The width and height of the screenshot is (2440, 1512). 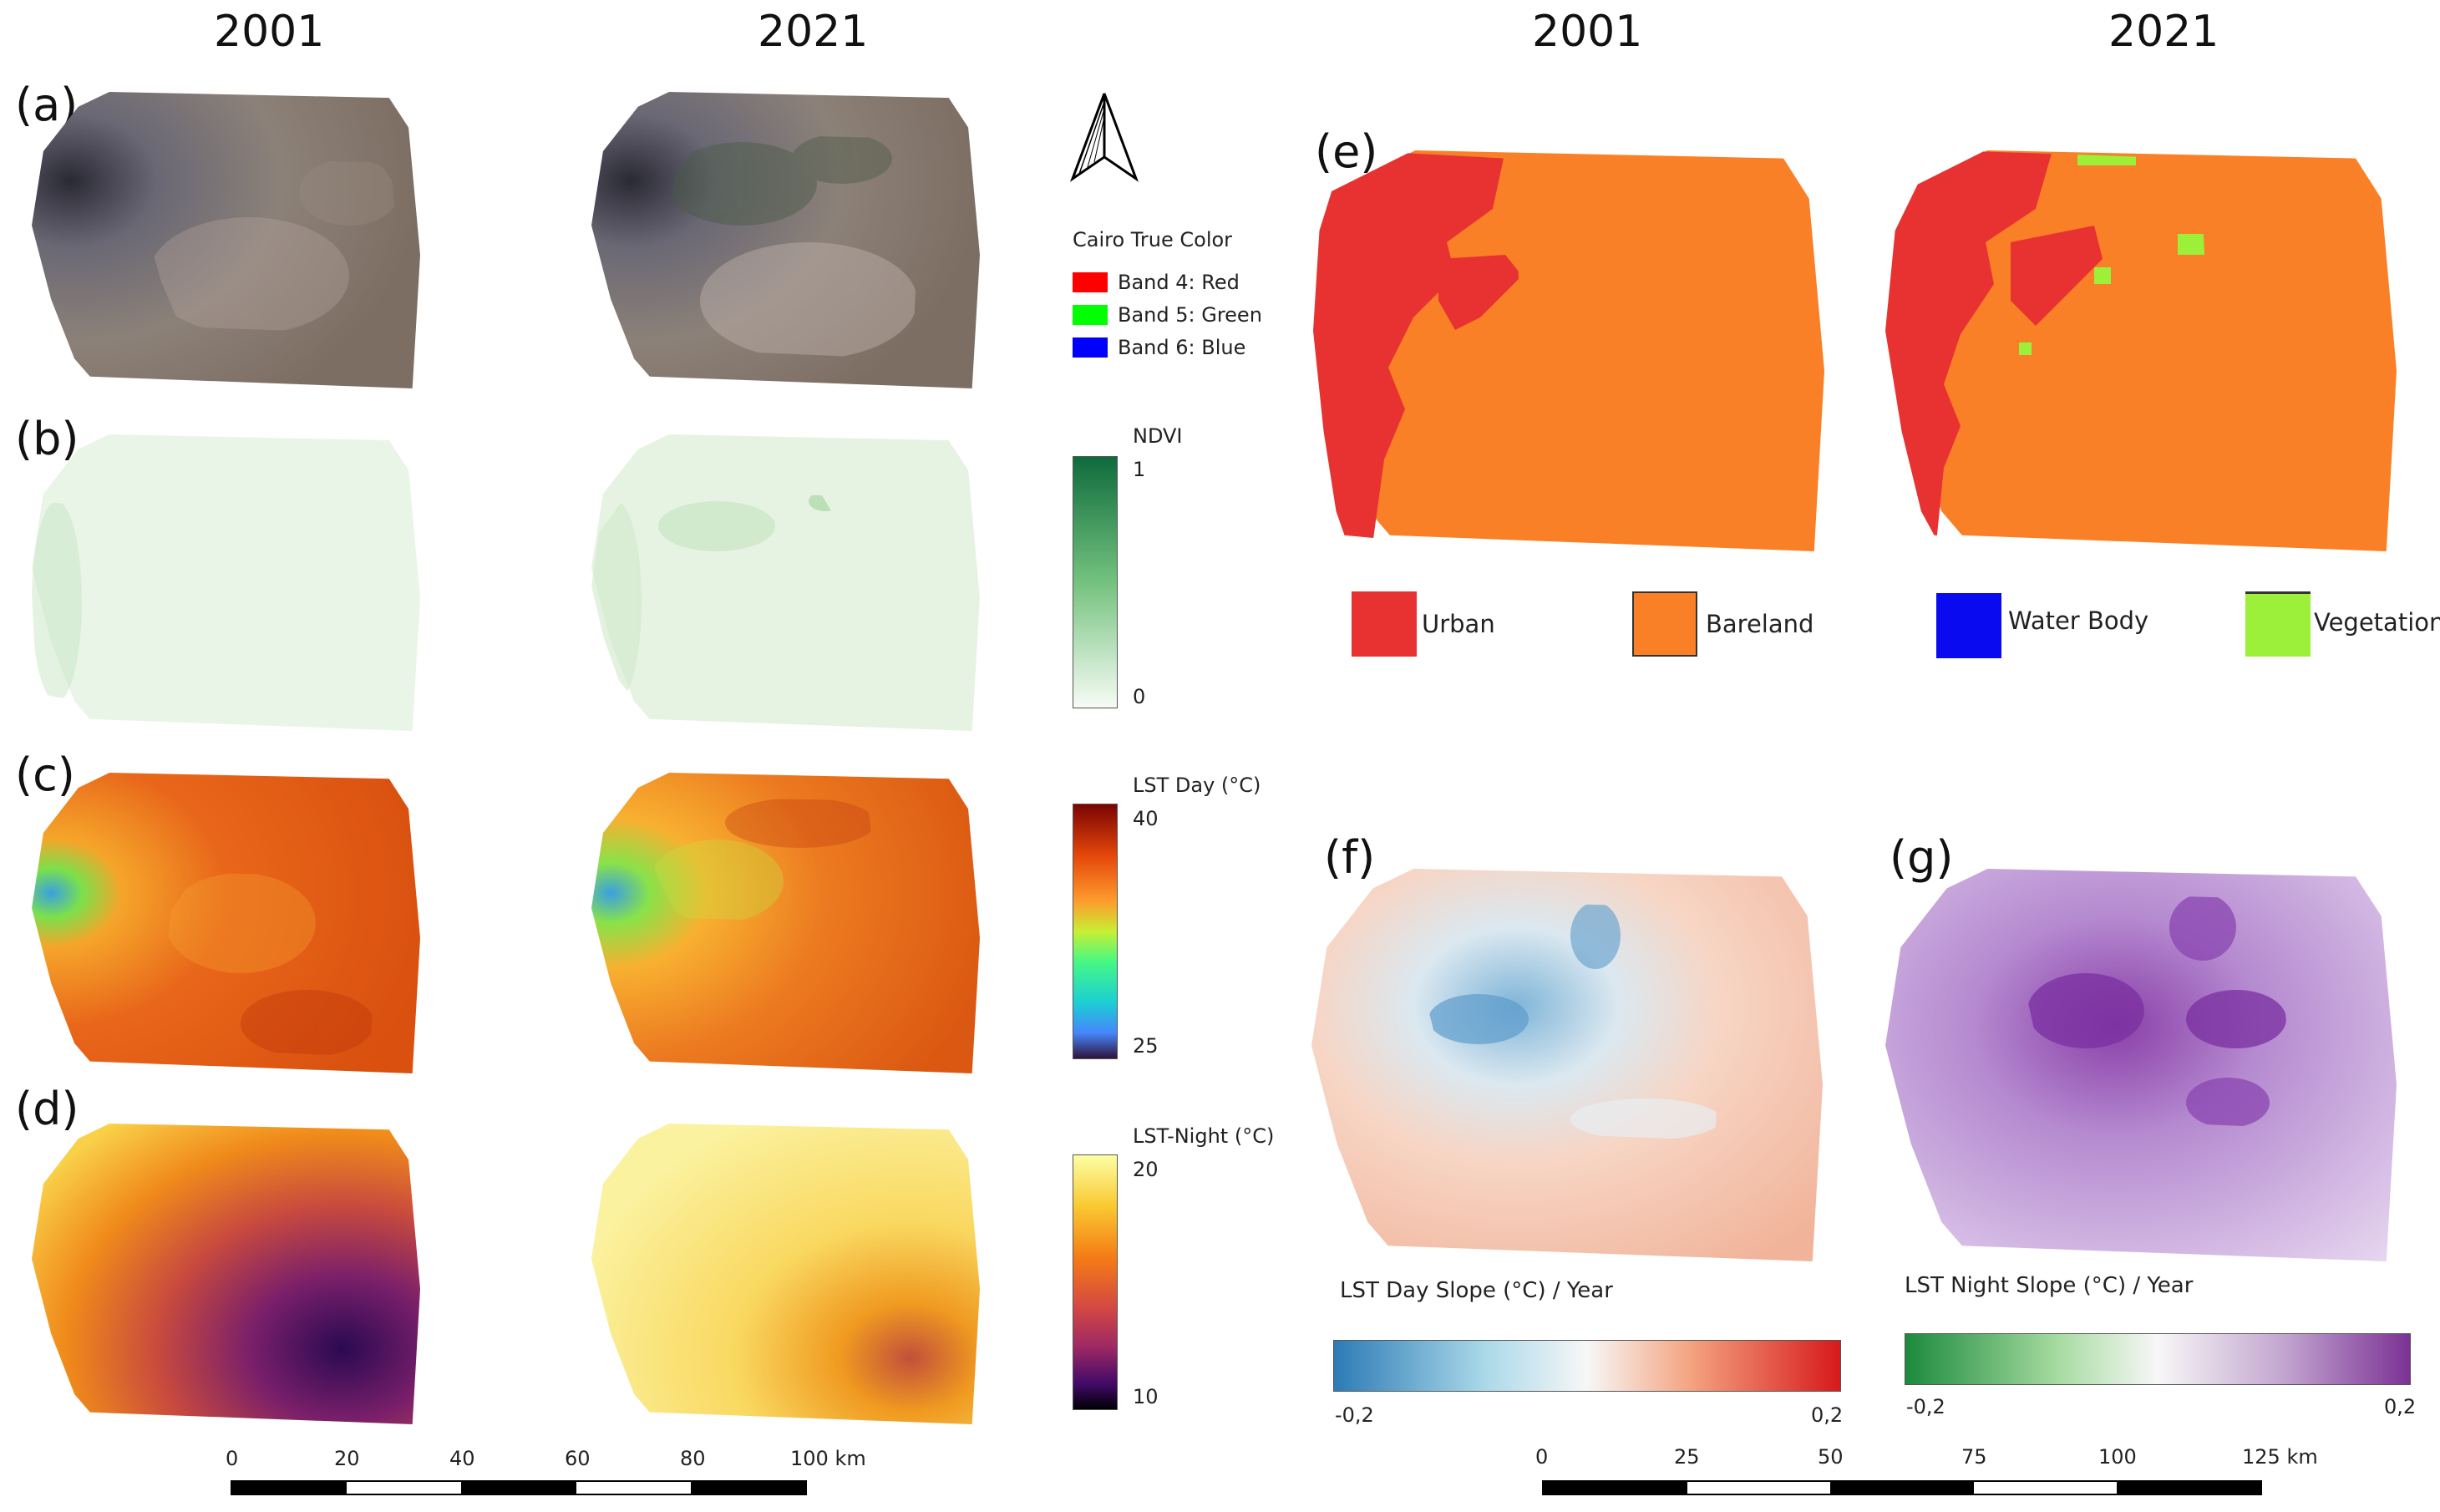 I want to click on panel-label-e: (e), so click(x=1347, y=151).